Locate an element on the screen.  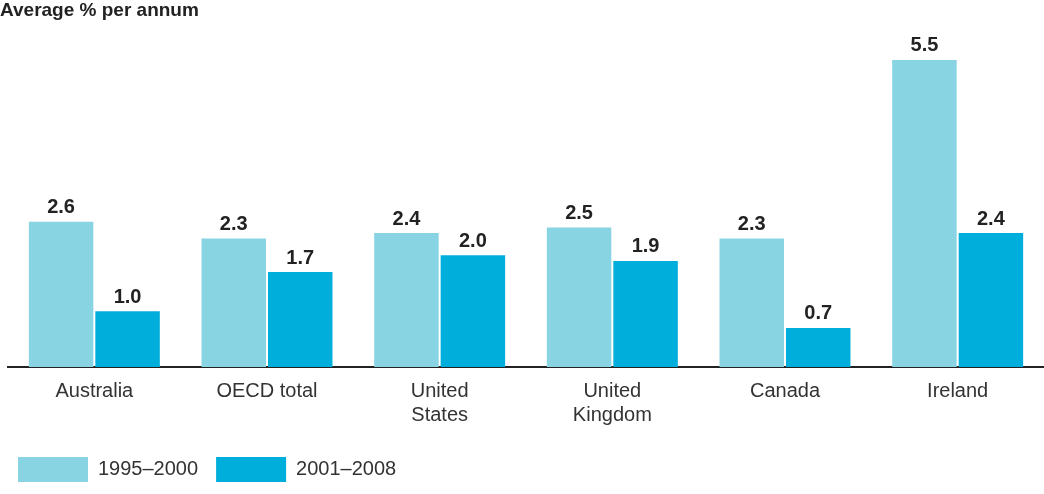
data-label: 0.7 is located at coordinates (818, 312).